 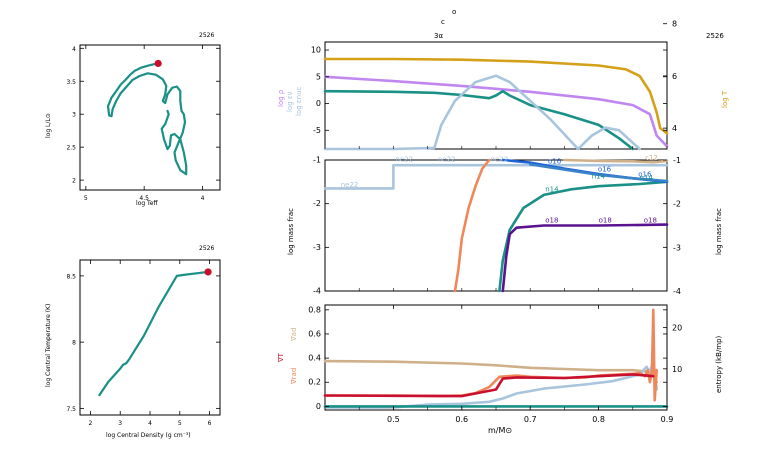 What do you see at coordinates (291, 231) in the screenshot?
I see `abund-ylabel: log mass frac` at bounding box center [291, 231].